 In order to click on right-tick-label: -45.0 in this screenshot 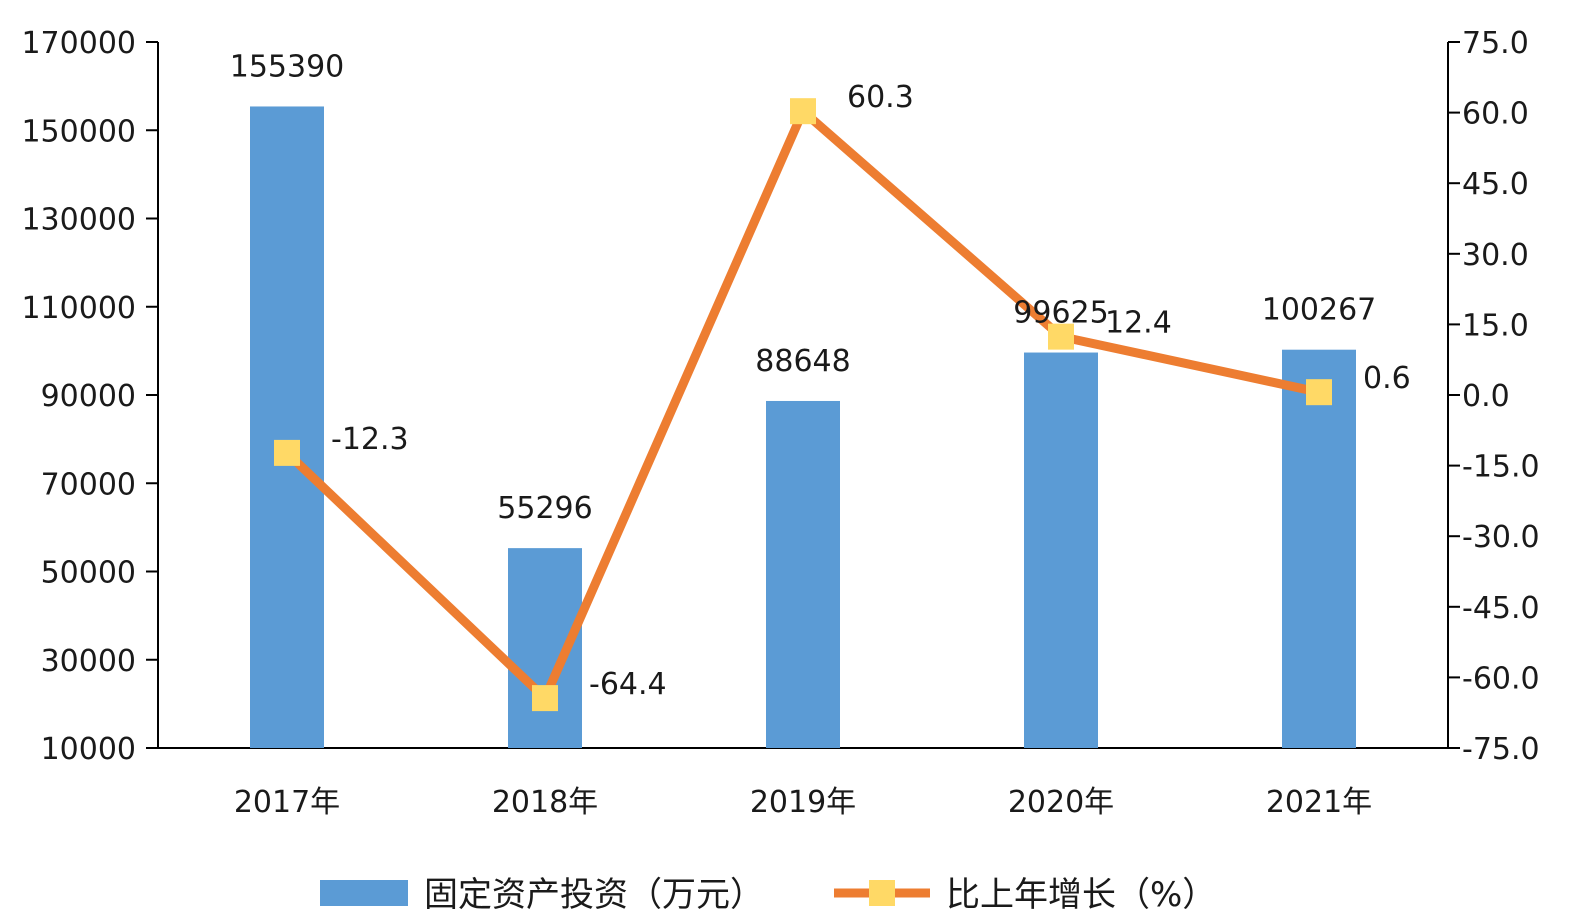, I will do `click(1501, 608)`.